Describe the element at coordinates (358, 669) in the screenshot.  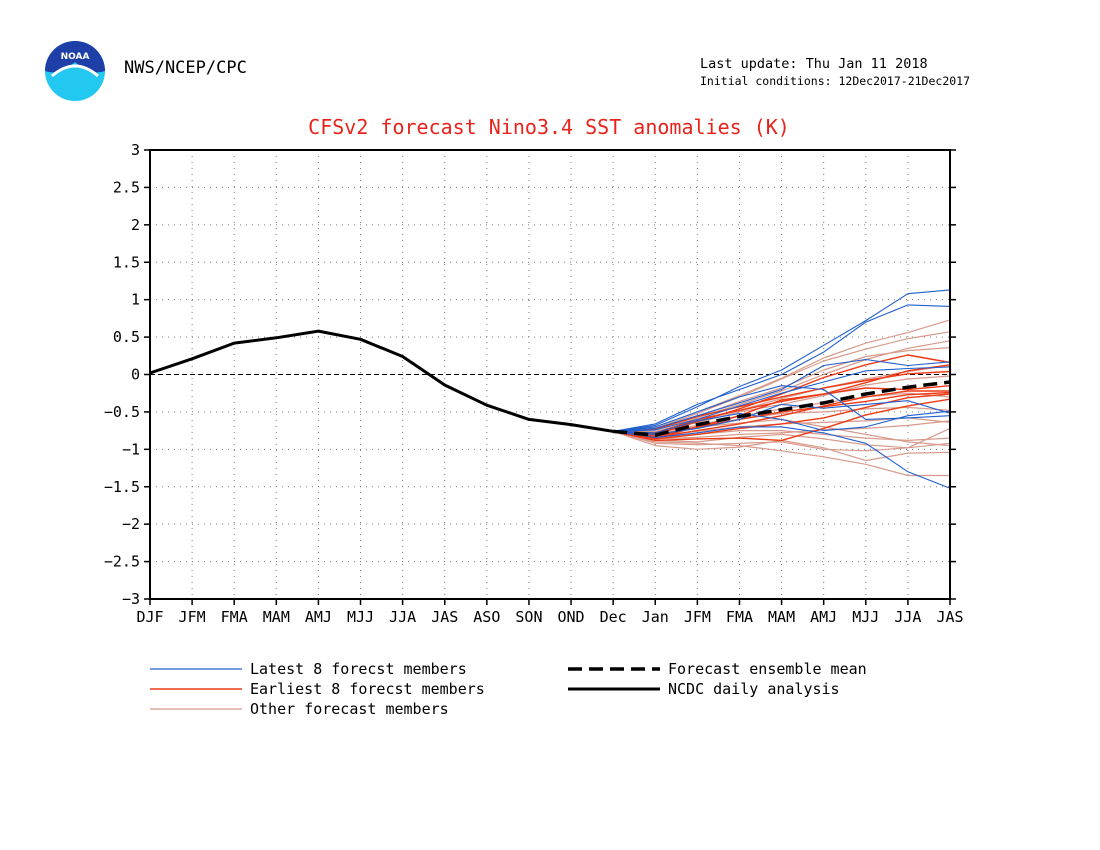
I see `legend-label-latest: Latest 8 forecst members` at that location.